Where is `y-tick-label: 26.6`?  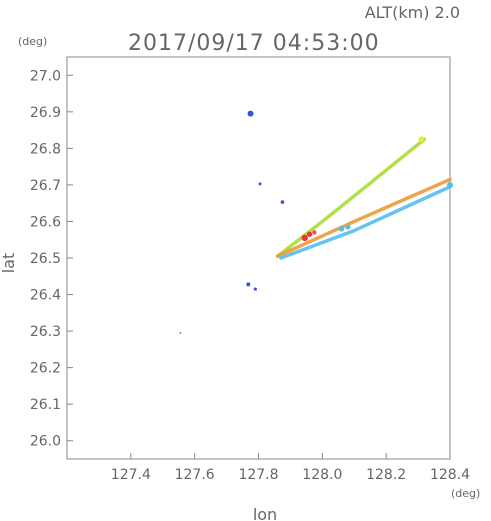 y-tick-label: 26.6 is located at coordinates (45, 222).